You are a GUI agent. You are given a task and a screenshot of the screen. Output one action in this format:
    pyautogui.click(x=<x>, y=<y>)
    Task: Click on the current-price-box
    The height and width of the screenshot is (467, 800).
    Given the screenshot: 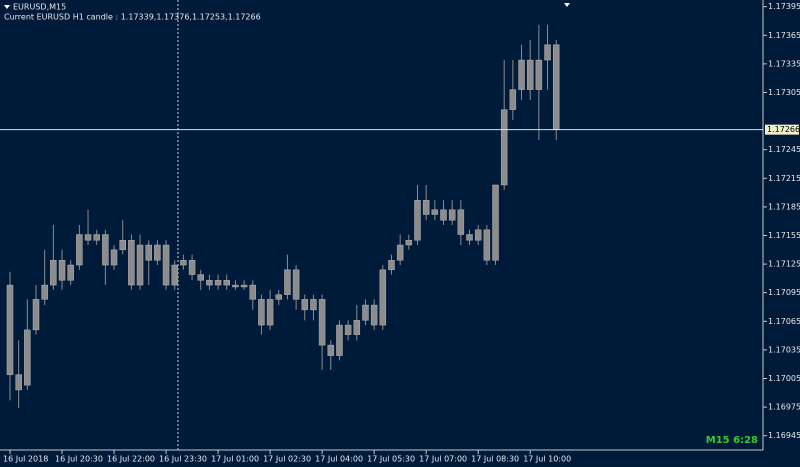 What is the action you would take?
    pyautogui.click(x=782, y=129)
    